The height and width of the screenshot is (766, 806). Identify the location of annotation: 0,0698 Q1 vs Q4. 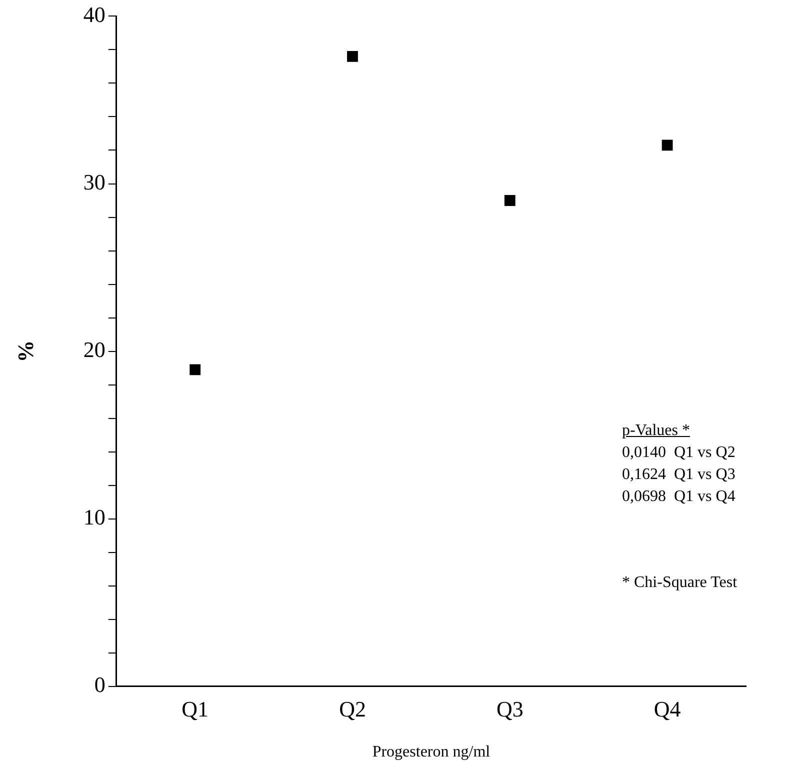
(679, 497).